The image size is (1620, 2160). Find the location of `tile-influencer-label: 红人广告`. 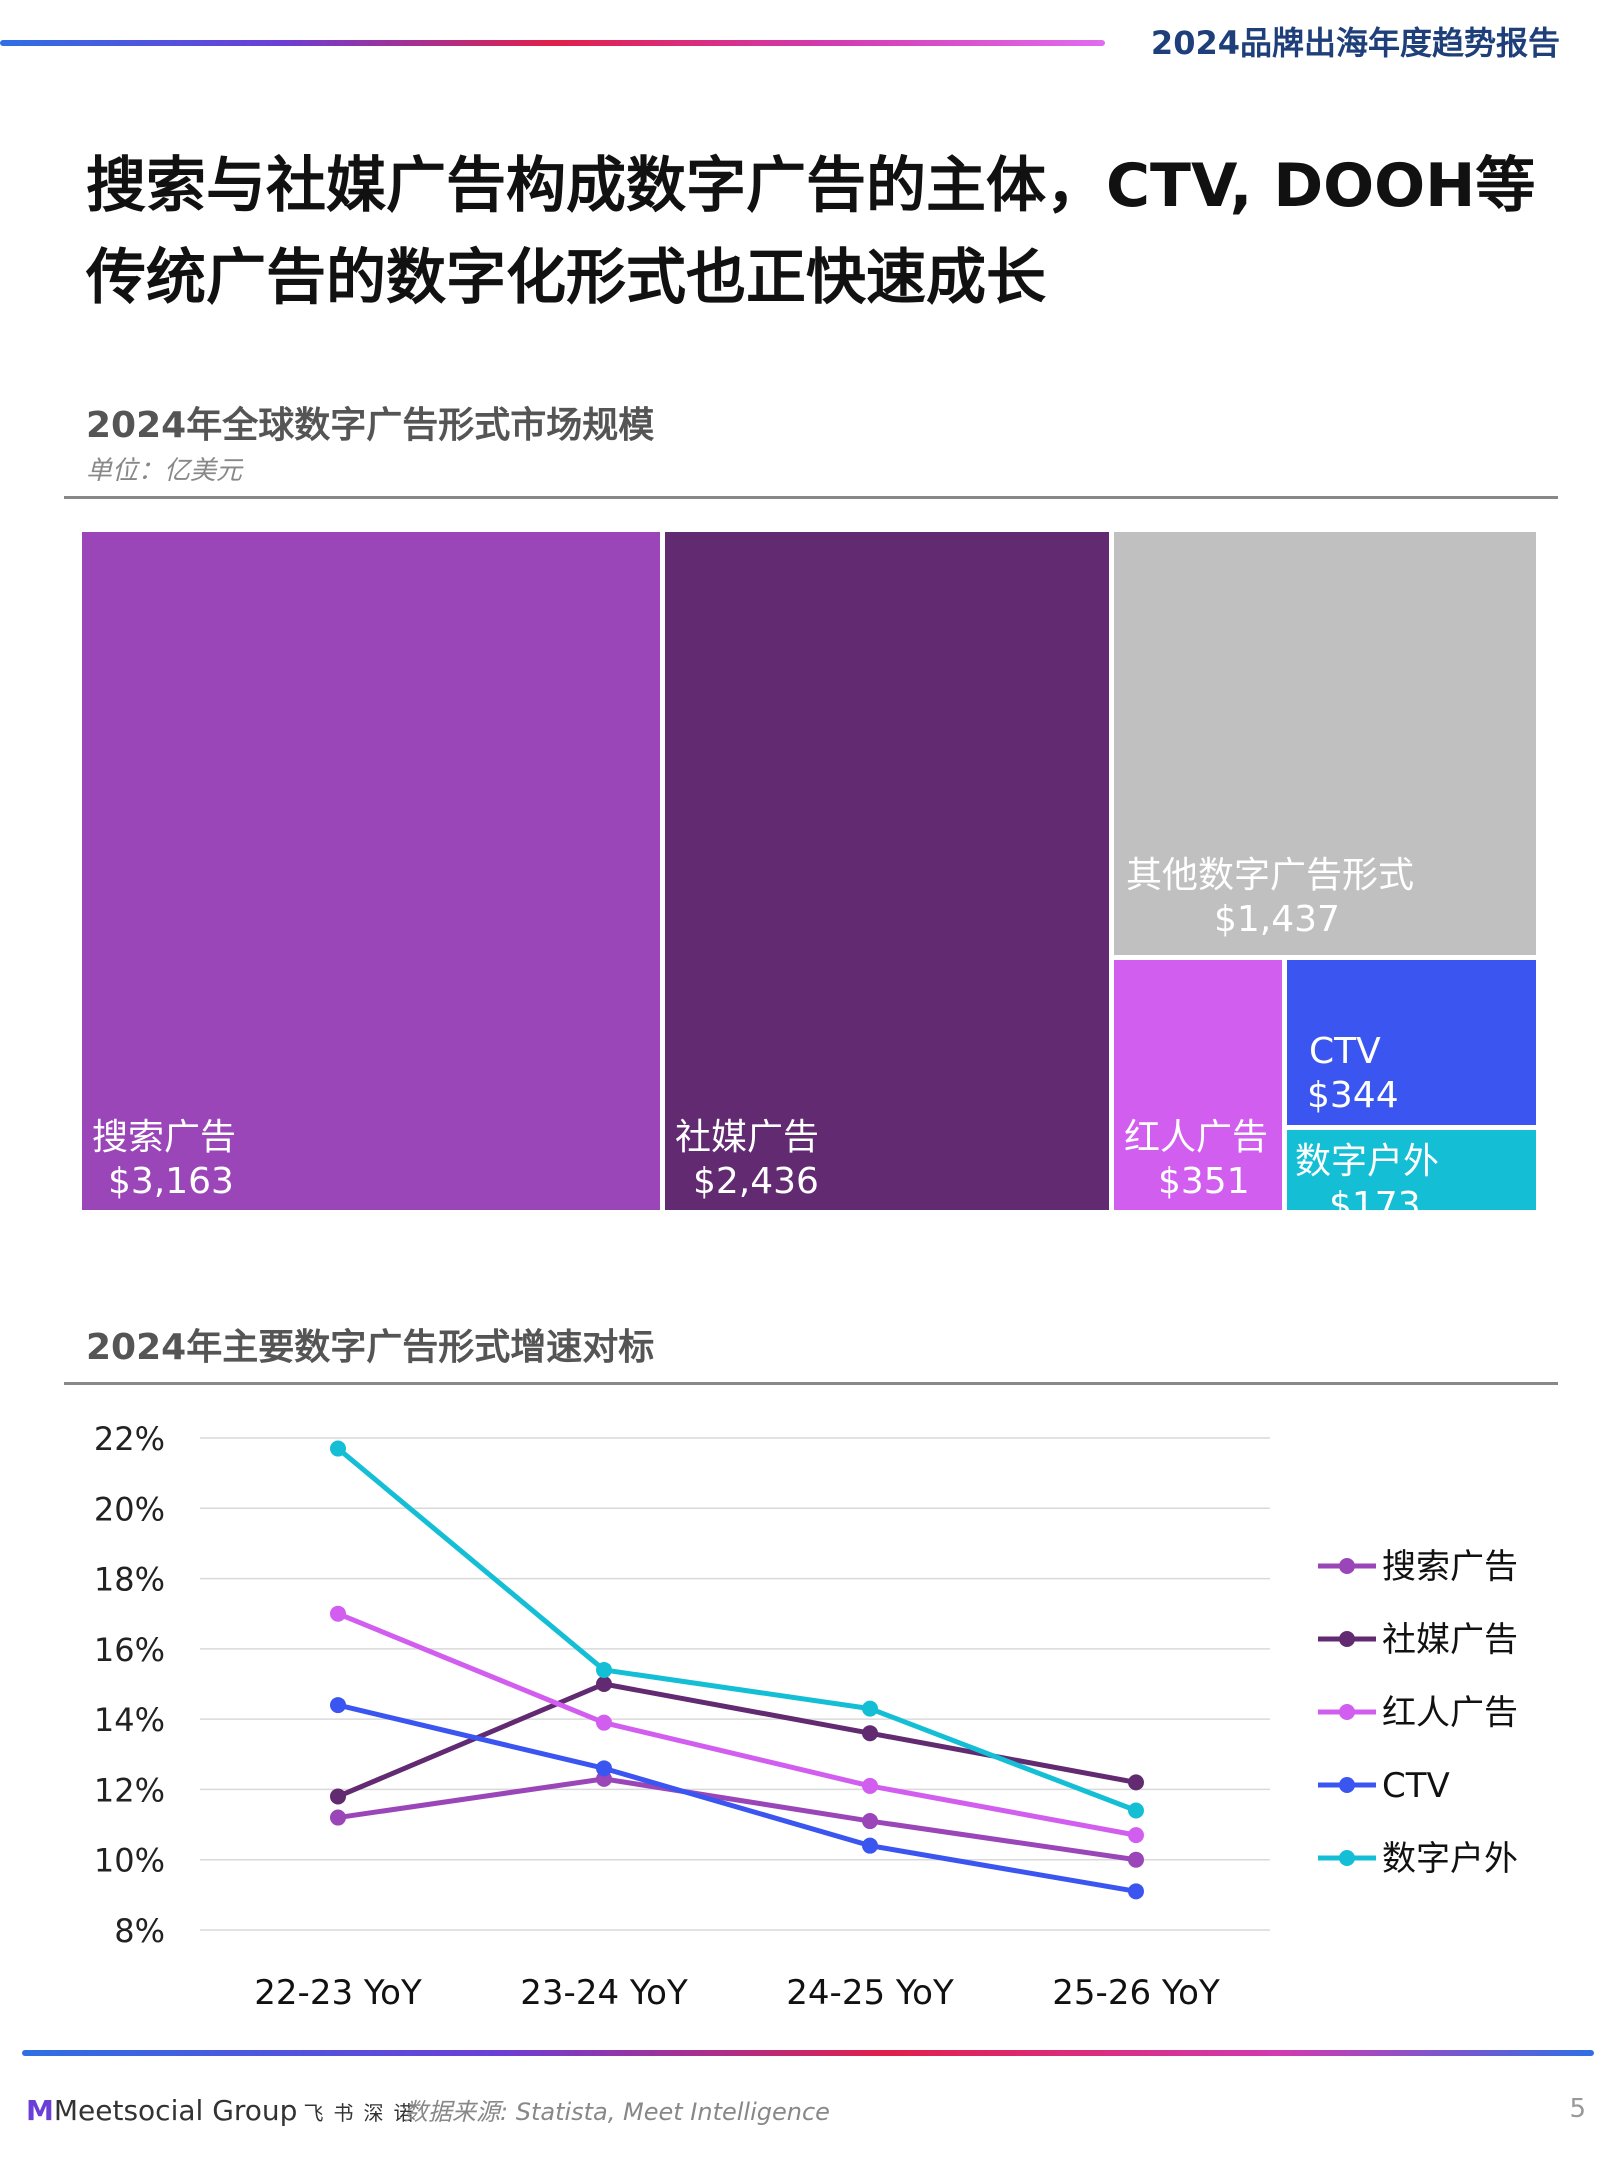

tile-influencer-label: 红人广告 is located at coordinates (1196, 1137).